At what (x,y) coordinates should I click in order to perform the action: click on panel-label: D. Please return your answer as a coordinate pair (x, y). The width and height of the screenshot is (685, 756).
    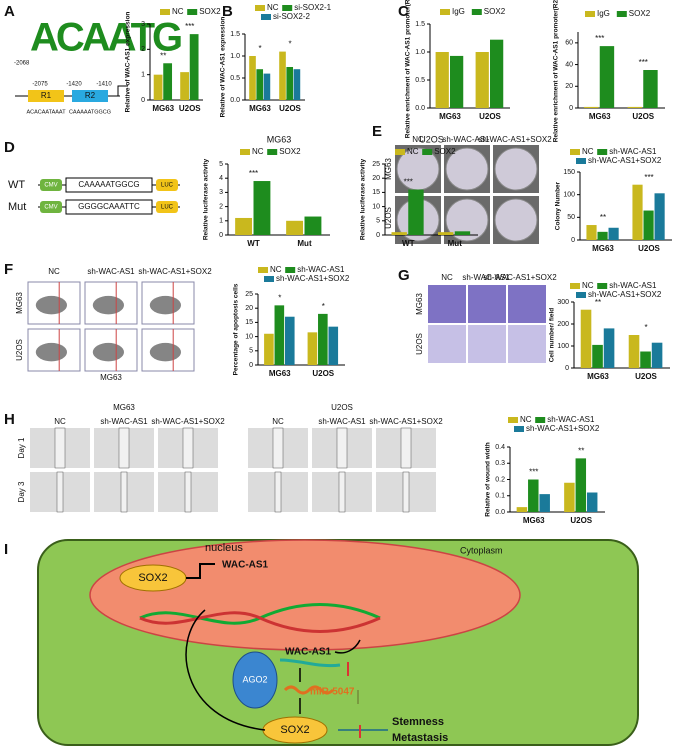
    Looking at the image, I should click on (9, 147).